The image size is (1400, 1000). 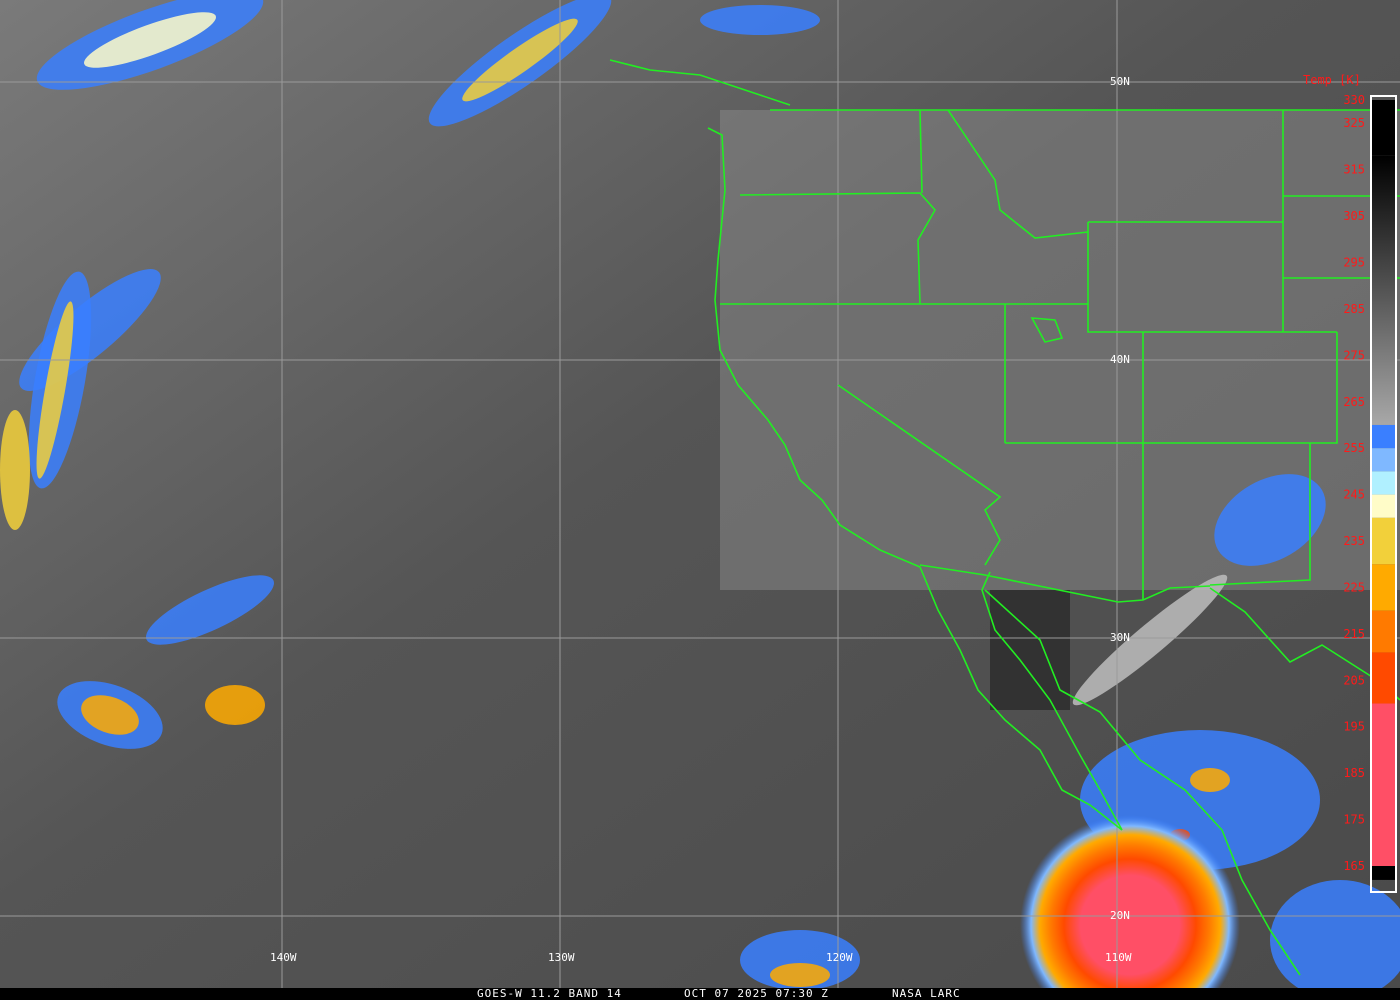 I want to click on colorbar-tick-label: 315, so click(x=1354, y=170).